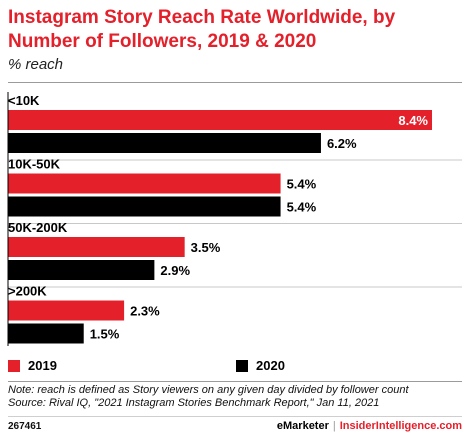 This screenshot has width=470, height=440. Describe the element at coordinates (144, 206) in the screenshot. I see `bar-2020-10k-50k` at that location.